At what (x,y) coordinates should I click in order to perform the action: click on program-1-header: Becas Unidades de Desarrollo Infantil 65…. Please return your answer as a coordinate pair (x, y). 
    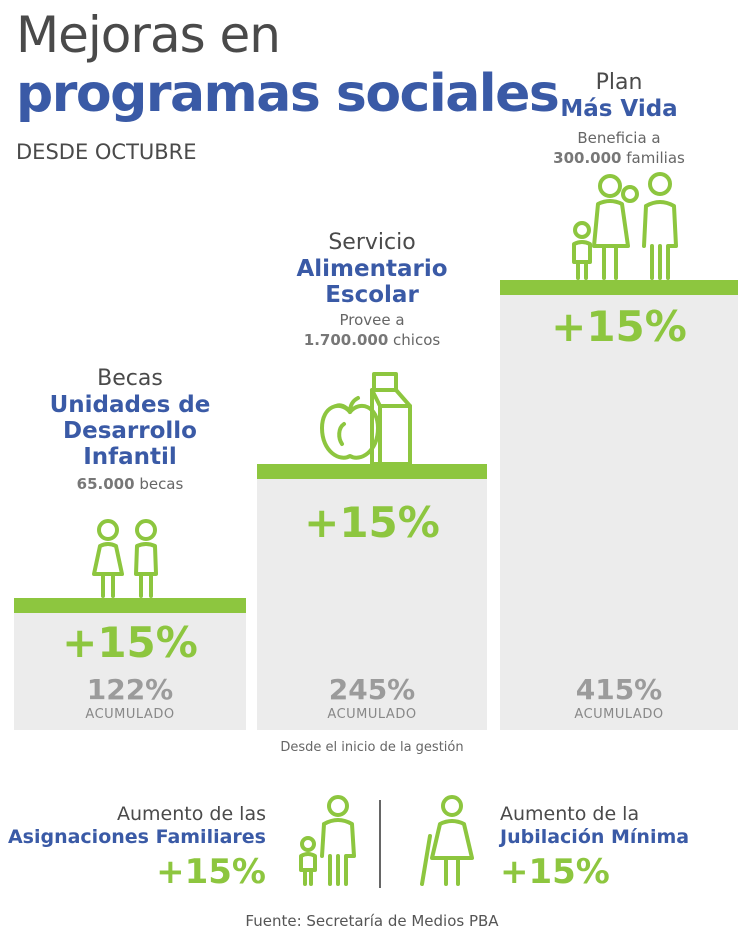
    Looking at the image, I should click on (130, 430).